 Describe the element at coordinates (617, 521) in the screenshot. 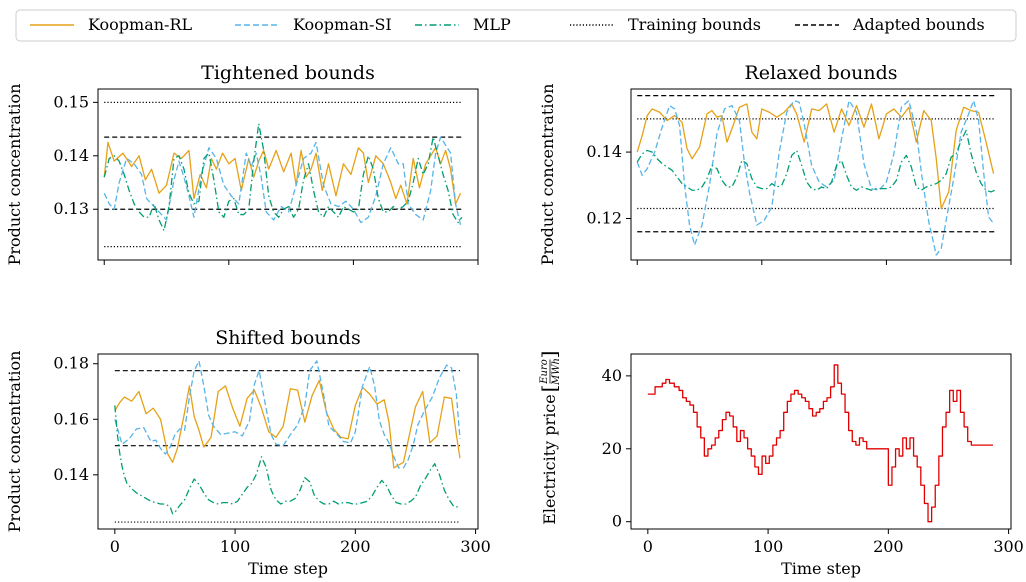

I see `y-tick-label: 0` at that location.